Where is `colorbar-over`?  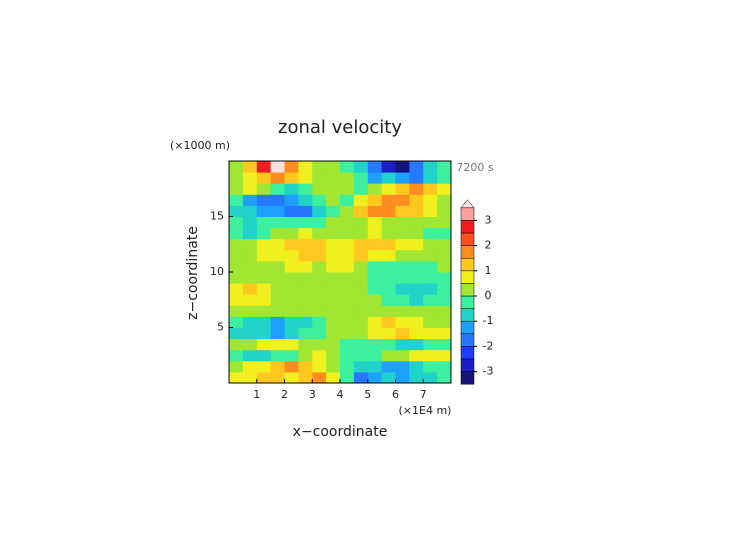 colorbar-over is located at coordinates (467, 204).